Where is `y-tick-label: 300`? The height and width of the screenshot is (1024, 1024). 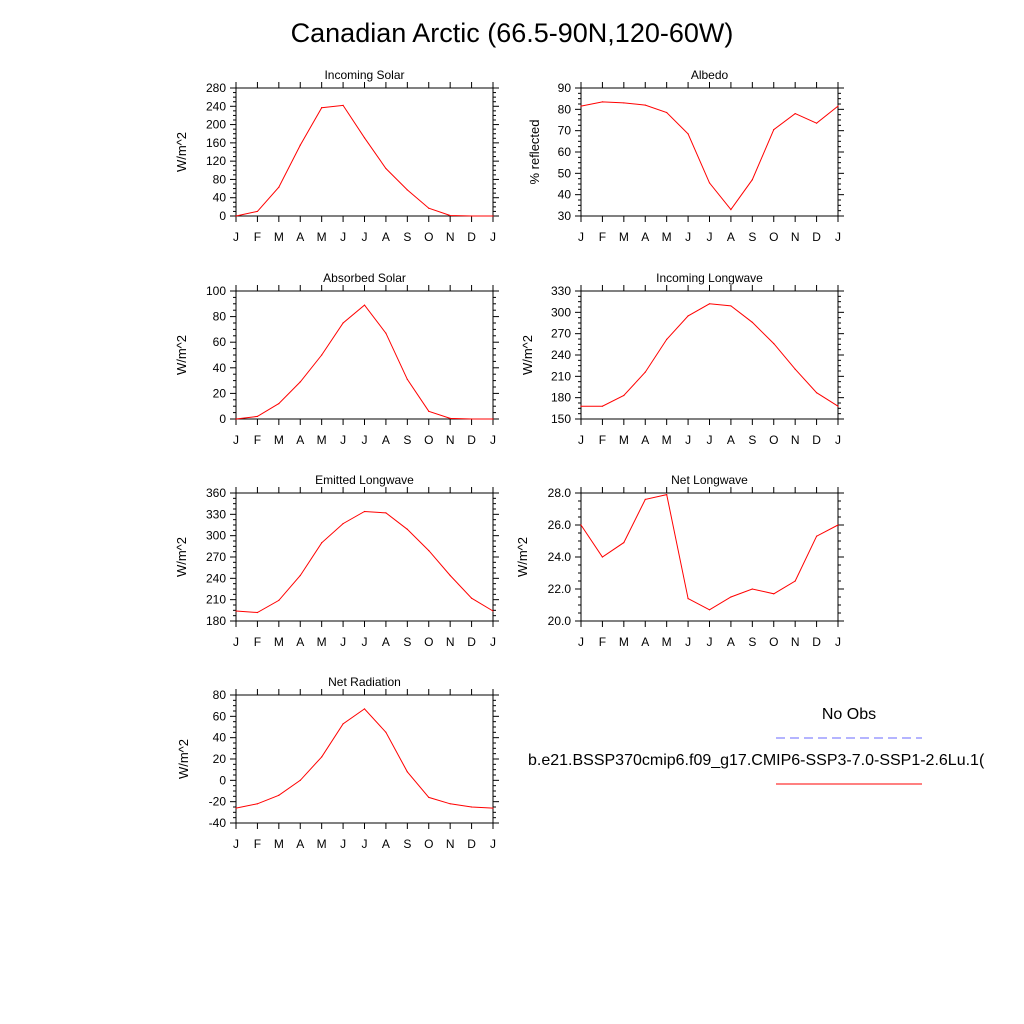
y-tick-label: 300 is located at coordinates (561, 312).